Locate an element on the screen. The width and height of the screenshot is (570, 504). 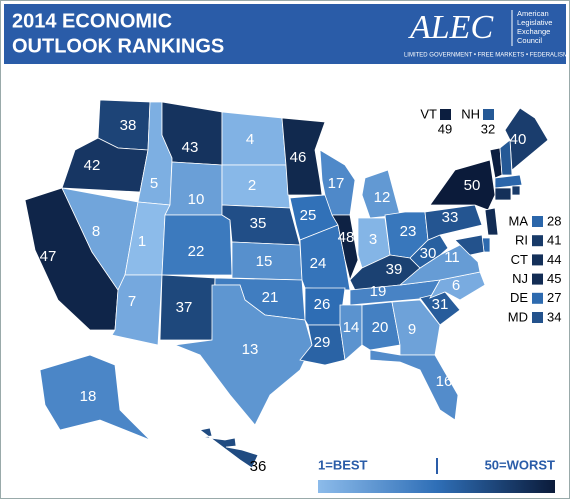
state-rank: 7 is located at coordinates (132, 301).